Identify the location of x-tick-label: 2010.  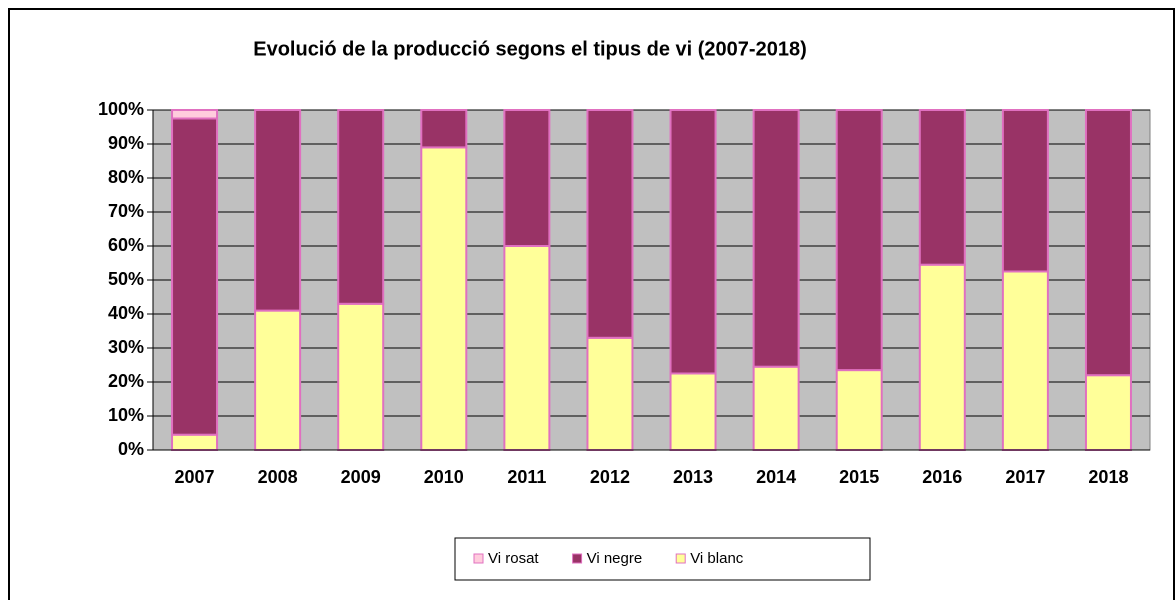
(444, 477).